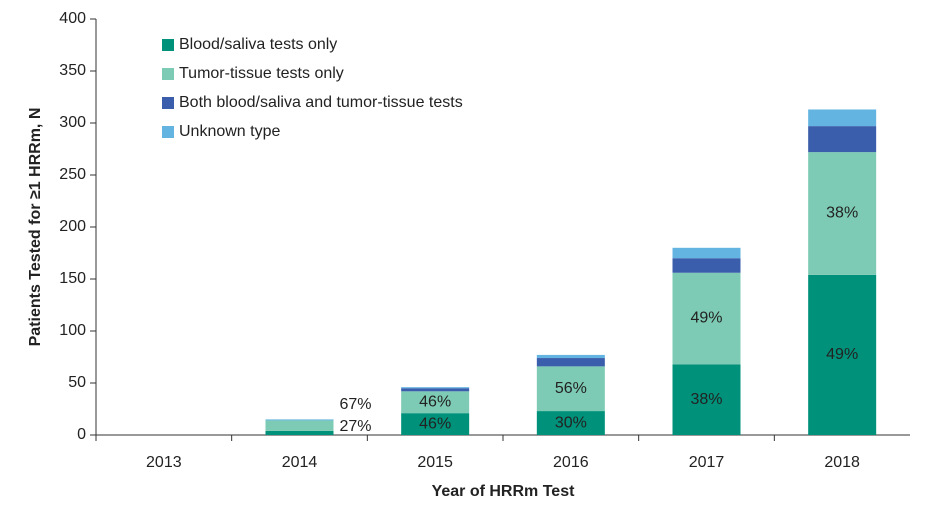  I want to click on y-tick-label: 300, so click(72, 122).